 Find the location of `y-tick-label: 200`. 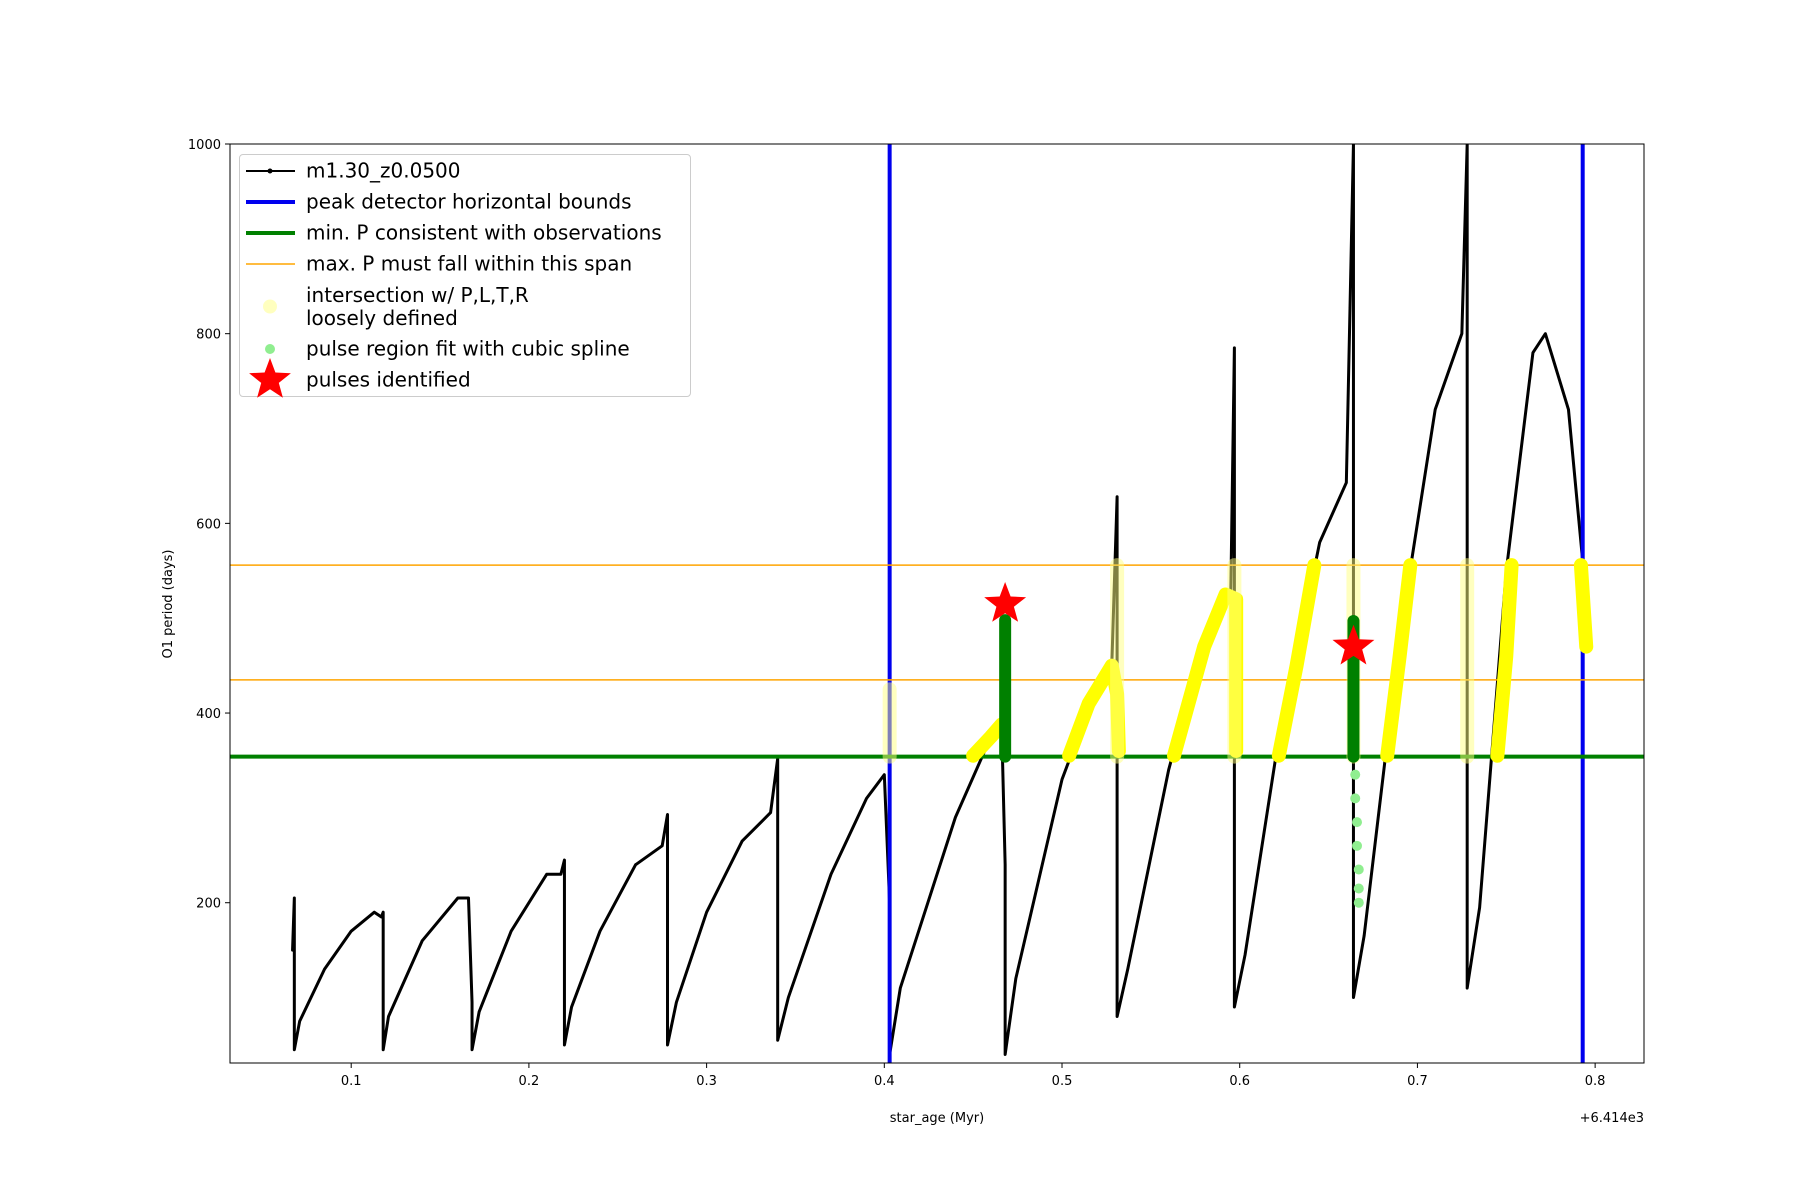

y-tick-label: 200 is located at coordinates (208, 904).